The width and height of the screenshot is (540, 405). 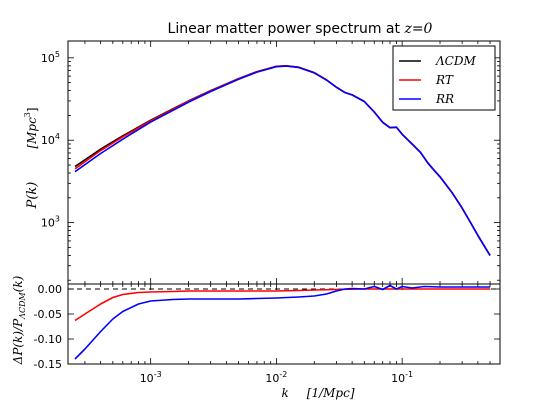 I want to click on x-tick-label: 10⁻¹, so click(x=402, y=377).